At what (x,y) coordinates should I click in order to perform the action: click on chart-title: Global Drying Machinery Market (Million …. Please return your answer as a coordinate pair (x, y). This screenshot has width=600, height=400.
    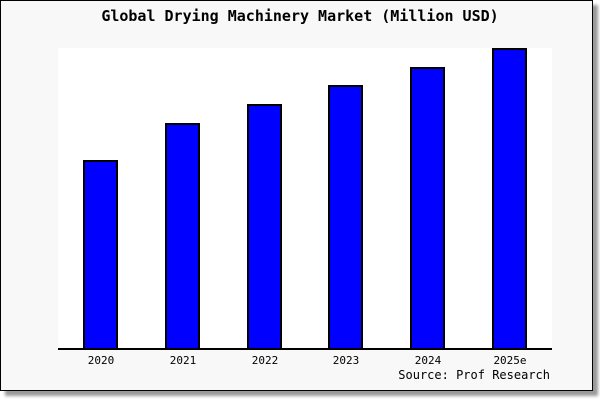
    Looking at the image, I should click on (300, 16).